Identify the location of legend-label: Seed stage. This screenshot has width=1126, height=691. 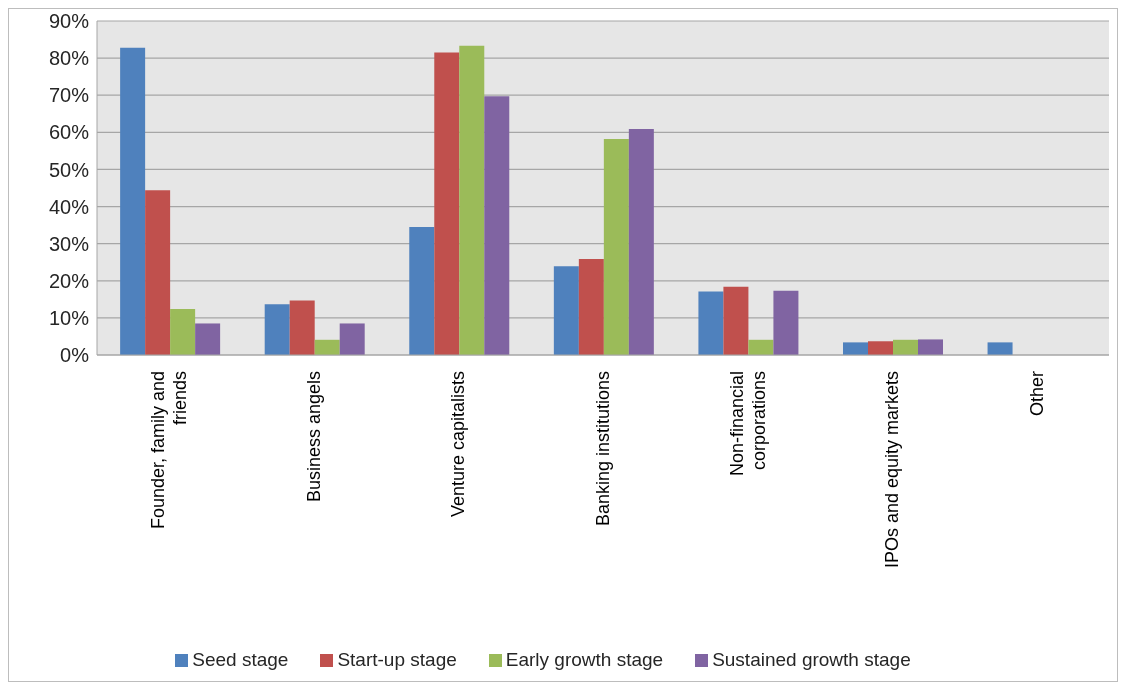
(240, 659).